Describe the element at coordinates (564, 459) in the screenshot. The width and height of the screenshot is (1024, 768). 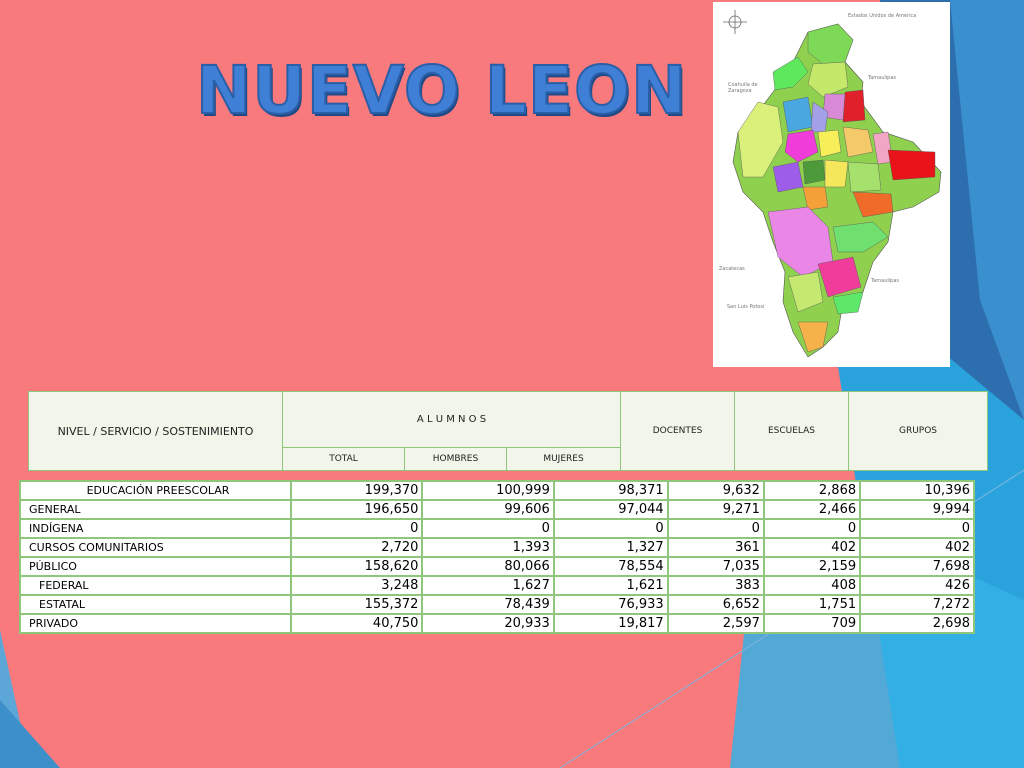
I see `header-mujeres: MUJERES` at that location.